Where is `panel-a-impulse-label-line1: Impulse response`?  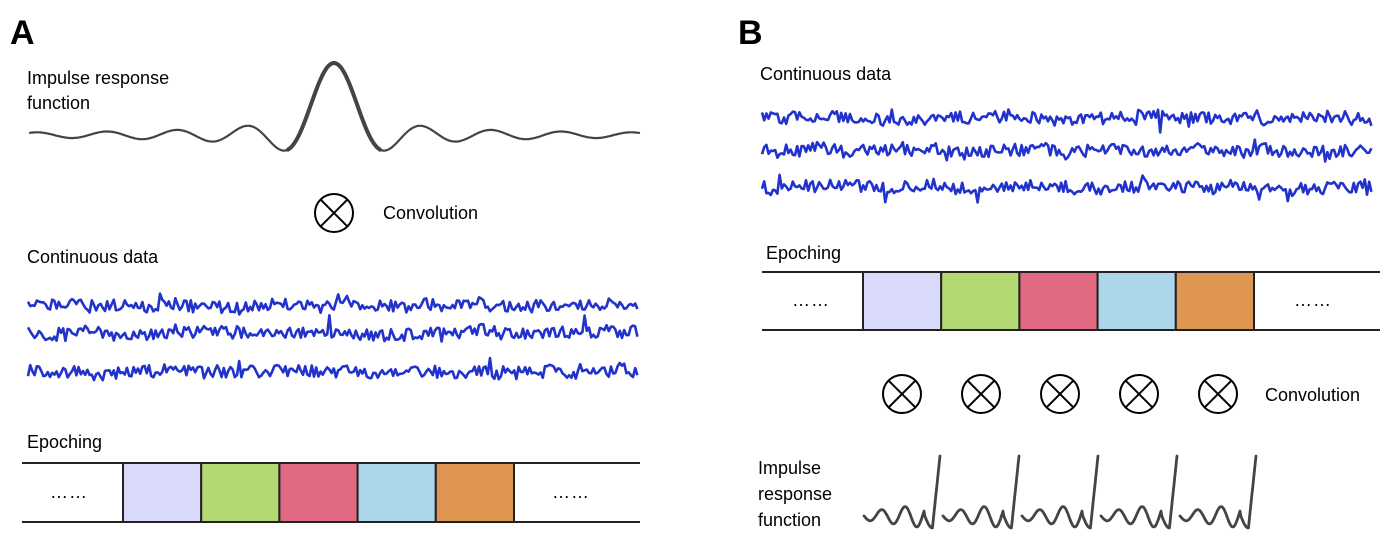
panel-a-impulse-label-line1: Impulse response is located at coordinates (98, 78).